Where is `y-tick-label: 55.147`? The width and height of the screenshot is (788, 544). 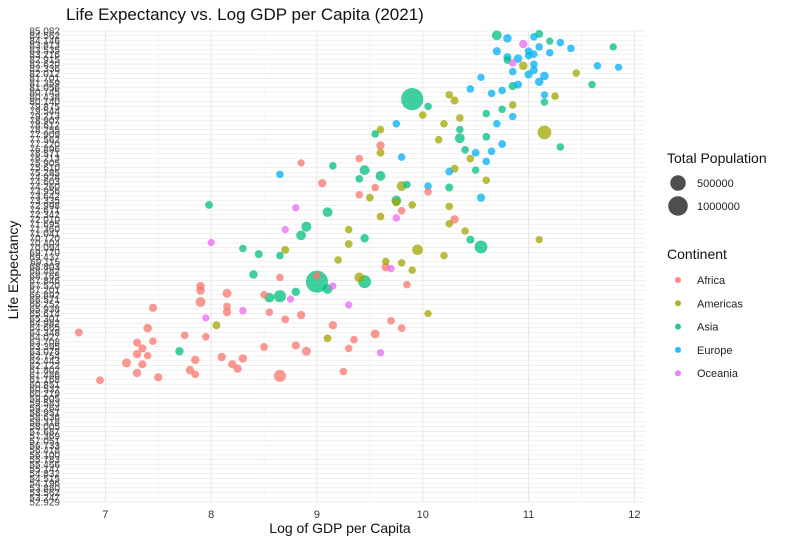 y-tick-label: 55.147 is located at coordinates (44, 470).